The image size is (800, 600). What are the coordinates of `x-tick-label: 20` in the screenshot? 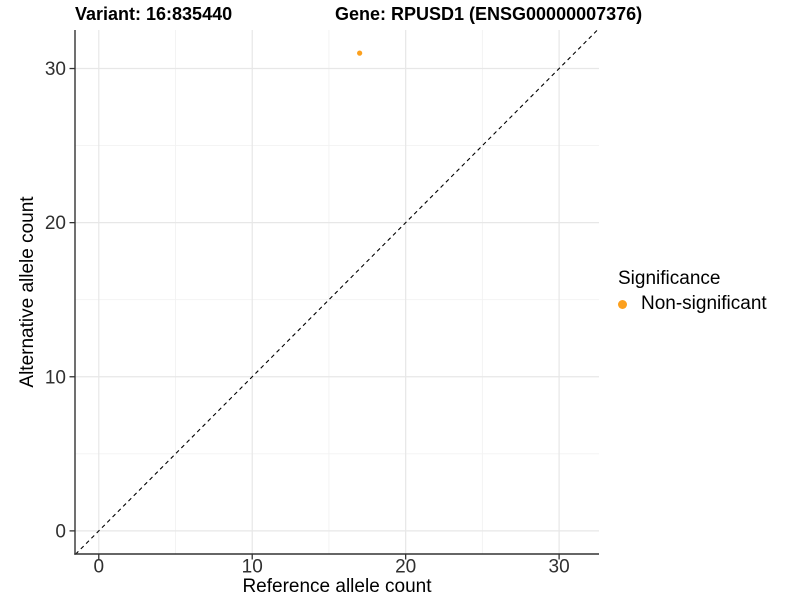 It's located at (405, 567).